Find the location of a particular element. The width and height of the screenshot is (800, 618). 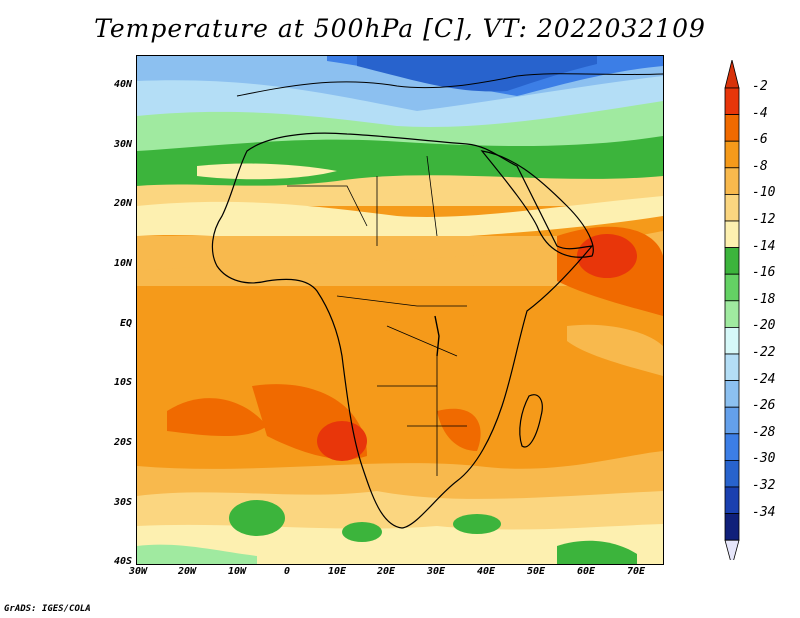

colorbar-label: -18 is located at coordinates (764, 299).